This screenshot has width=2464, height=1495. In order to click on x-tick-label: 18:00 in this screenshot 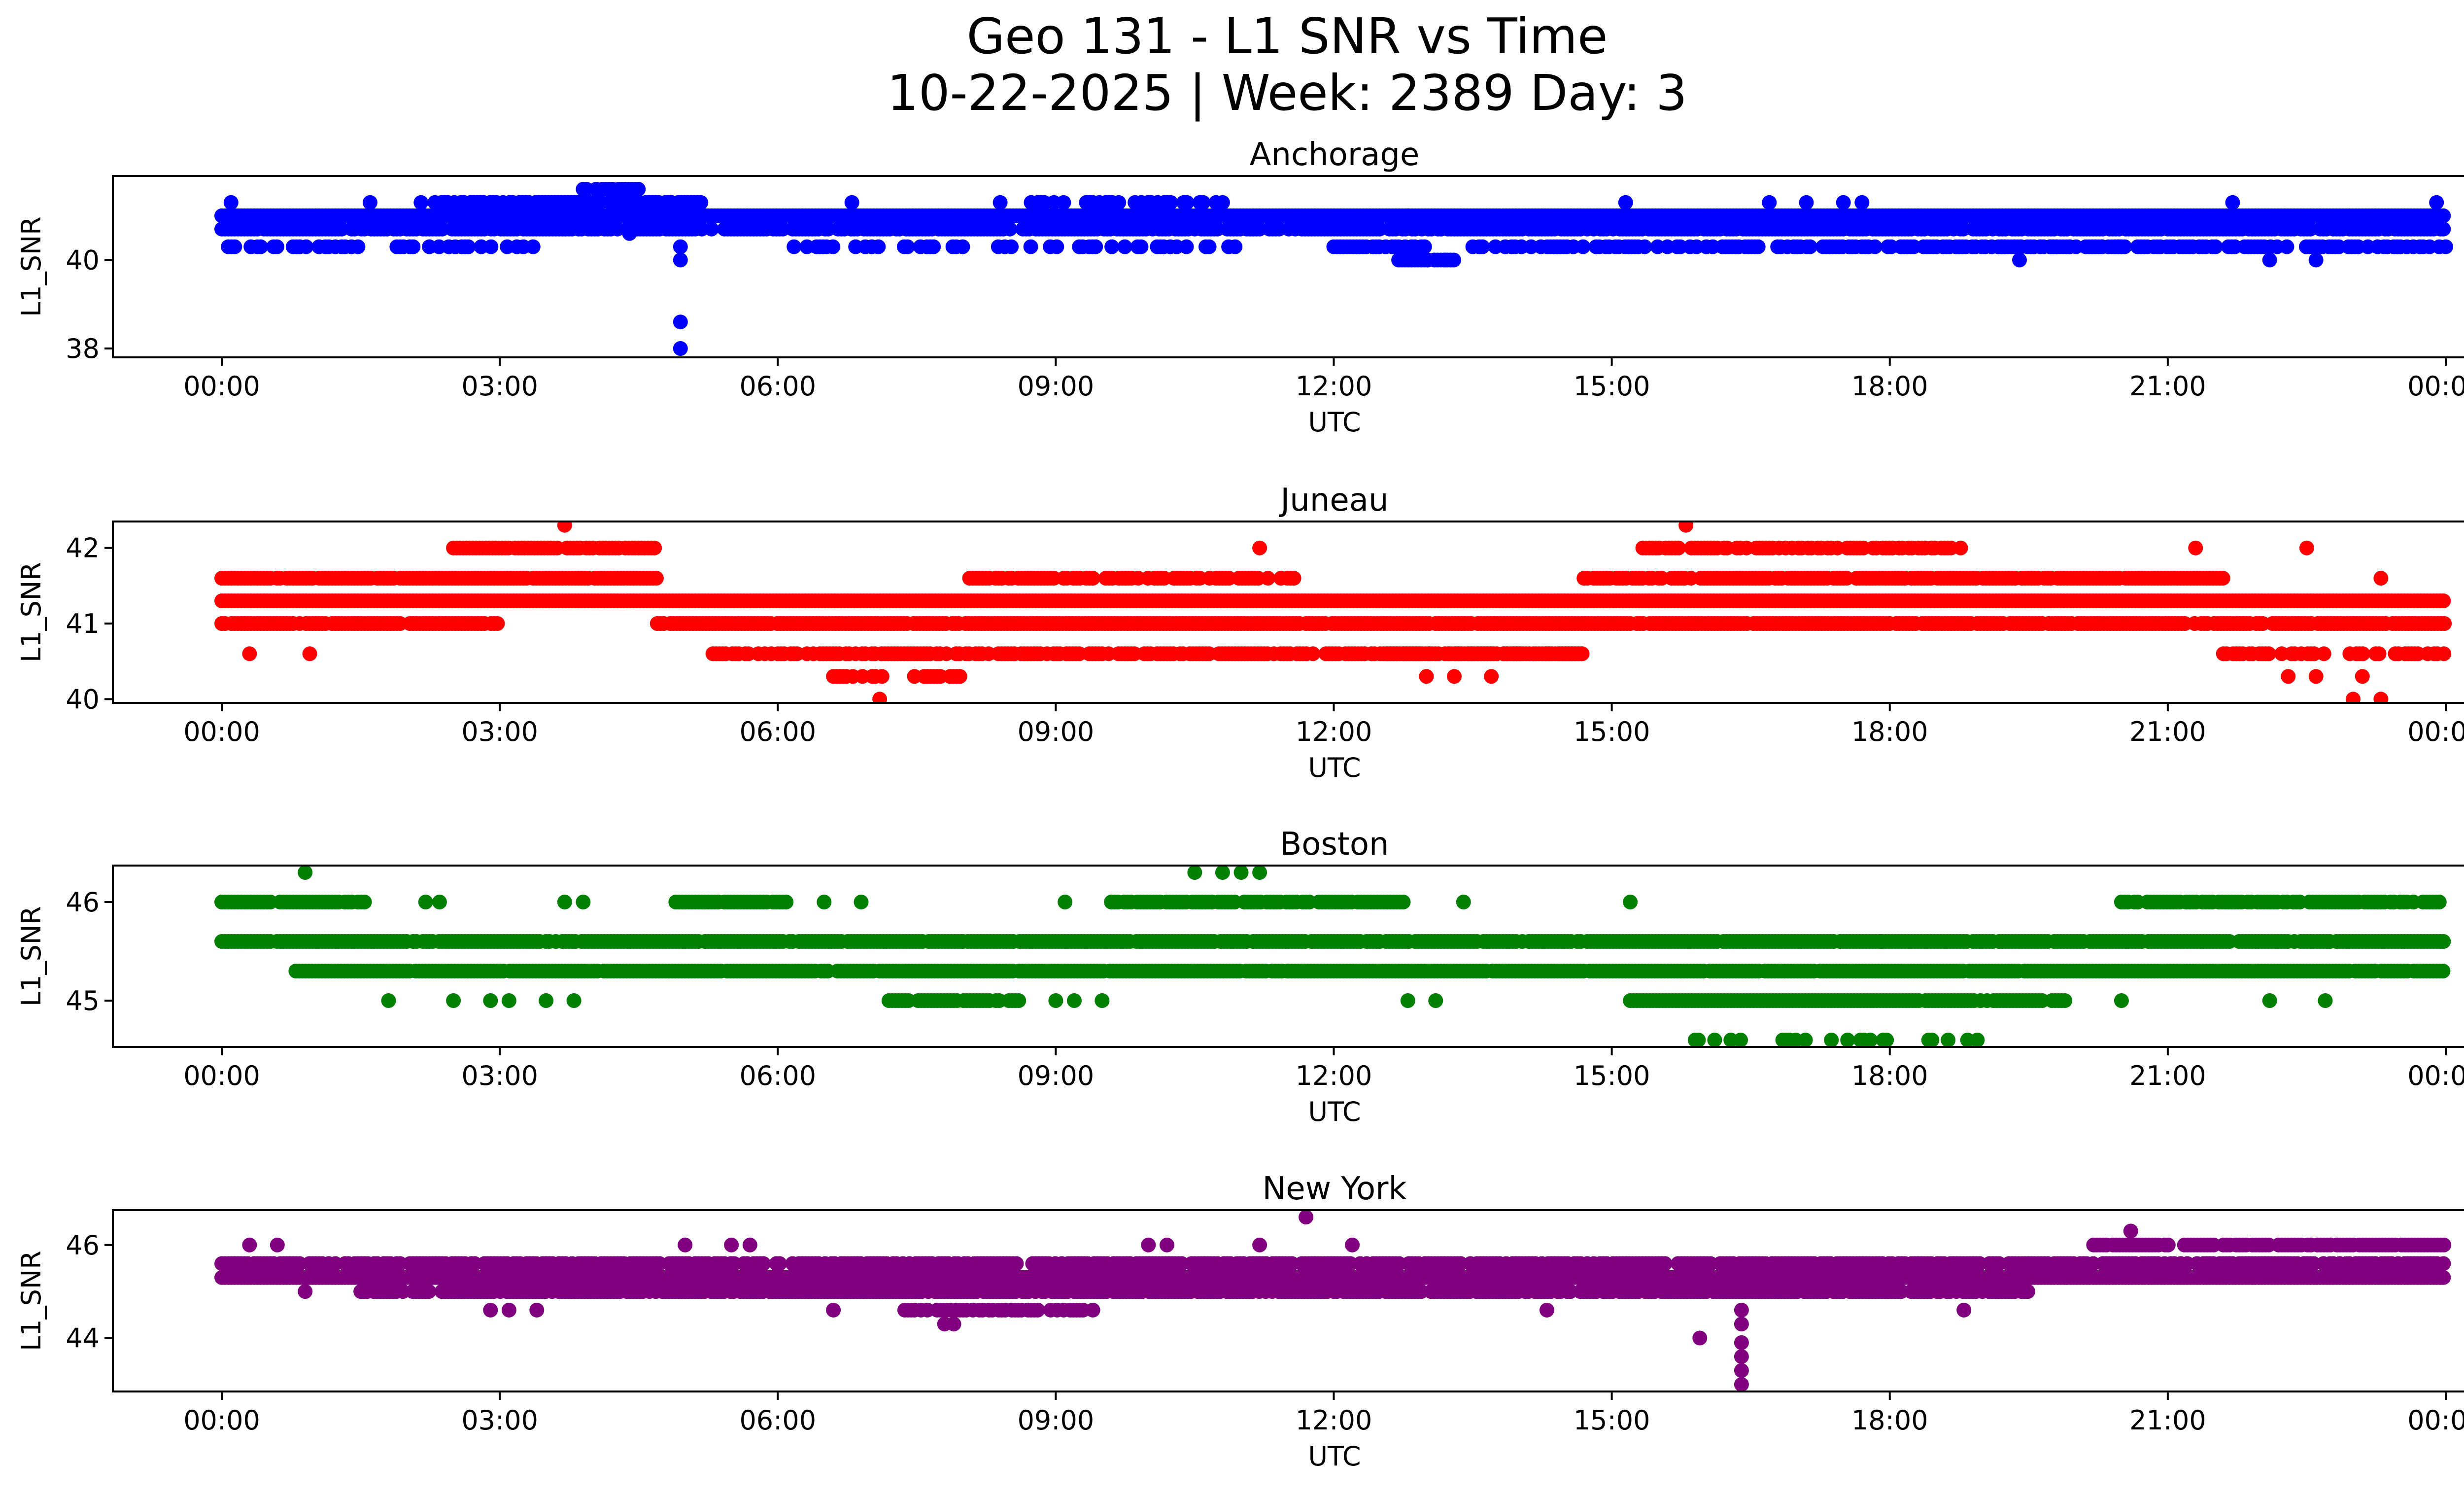, I will do `click(1889, 731)`.